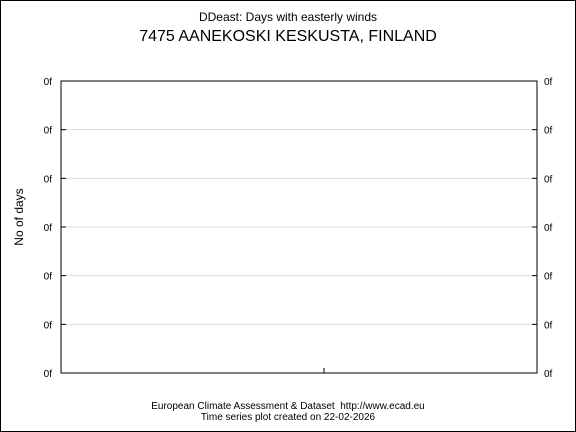 This screenshot has width=576, height=432. I want to click on y-axis-label: No of days, so click(19, 216).